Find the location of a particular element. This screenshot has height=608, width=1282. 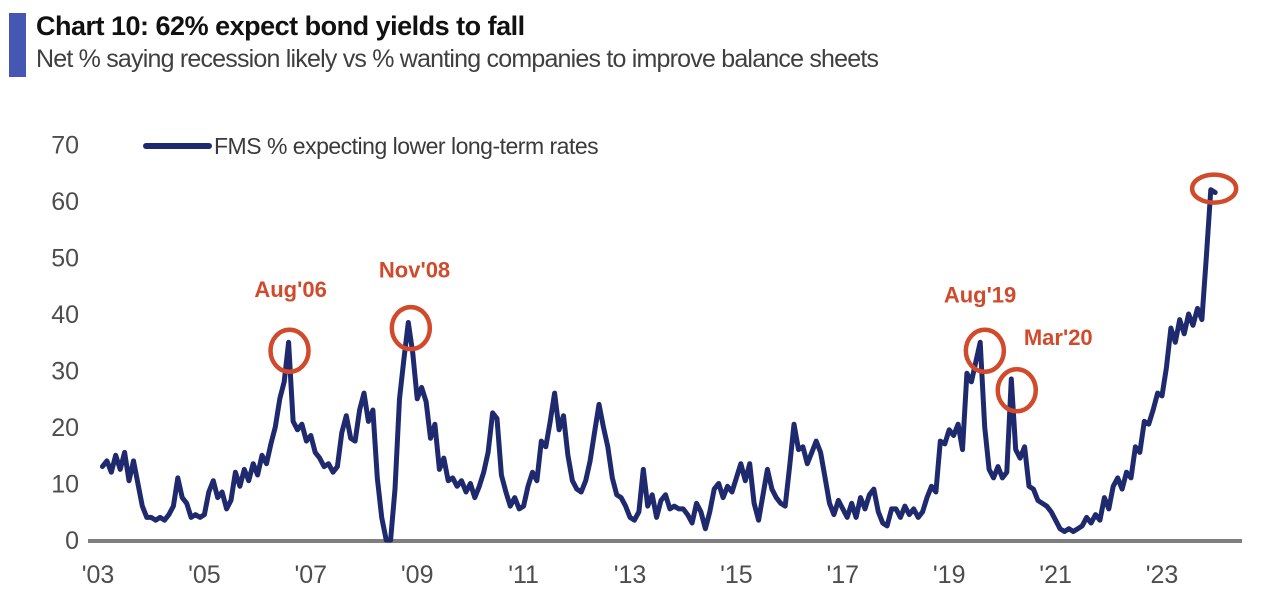

title-accent-bar is located at coordinates (17, 45).